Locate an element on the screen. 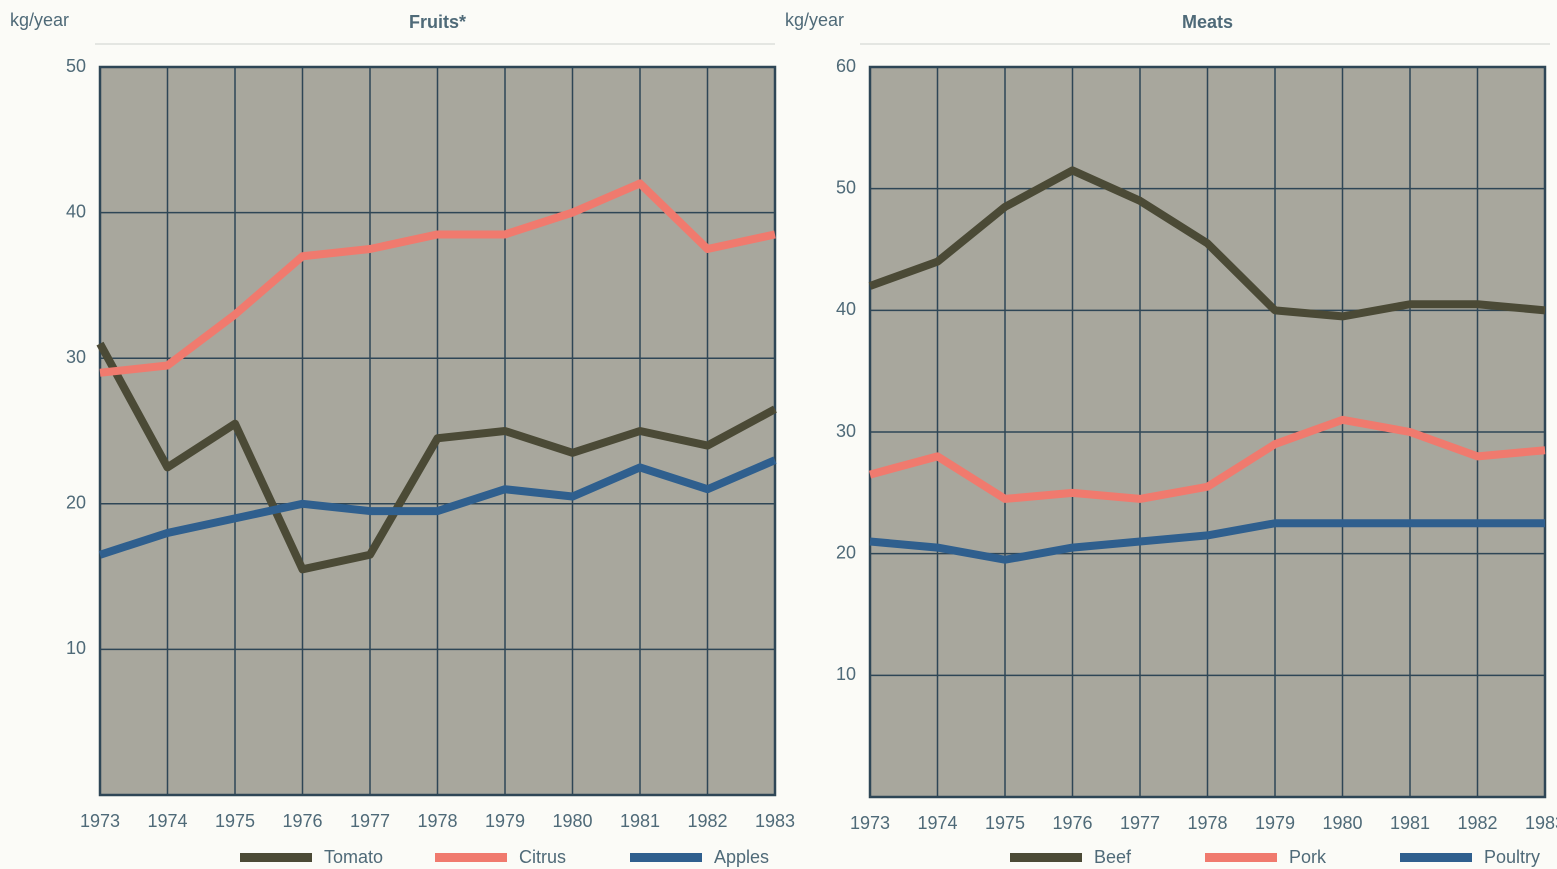 Image resolution: width=1557 pixels, height=869 pixels. legend-label: Tomato is located at coordinates (353, 857).